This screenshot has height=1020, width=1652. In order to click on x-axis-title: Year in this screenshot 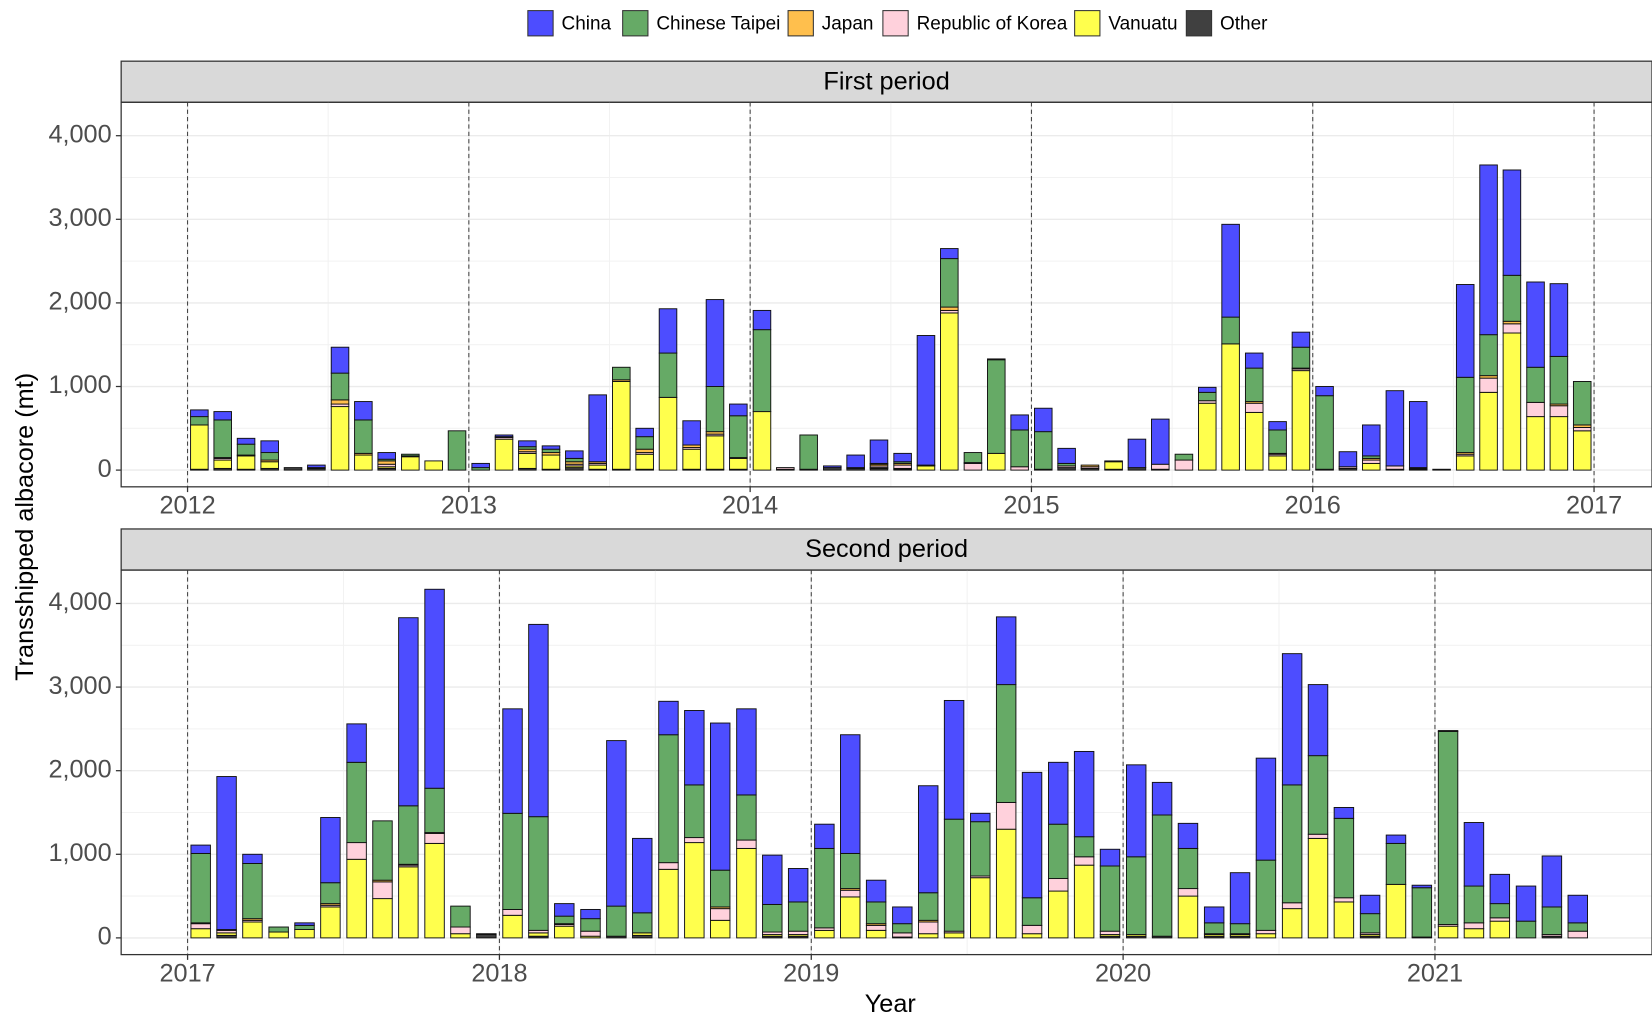, I will do `click(890, 1004)`.